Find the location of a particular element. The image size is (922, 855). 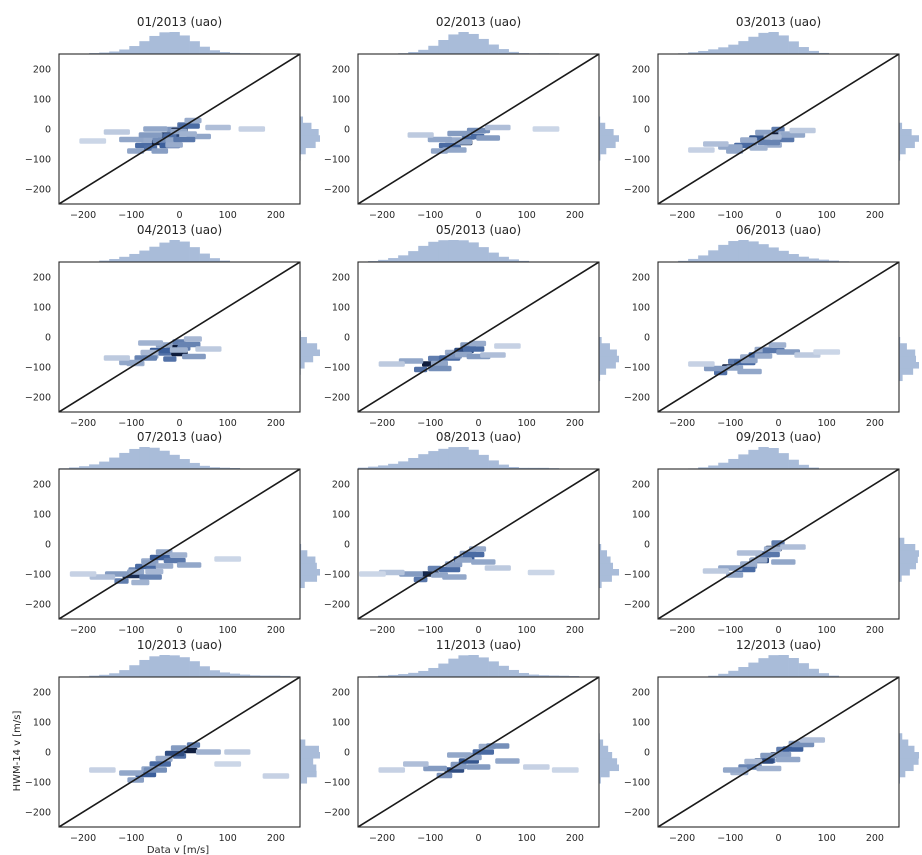

identity-line is located at coordinates (778, 752).